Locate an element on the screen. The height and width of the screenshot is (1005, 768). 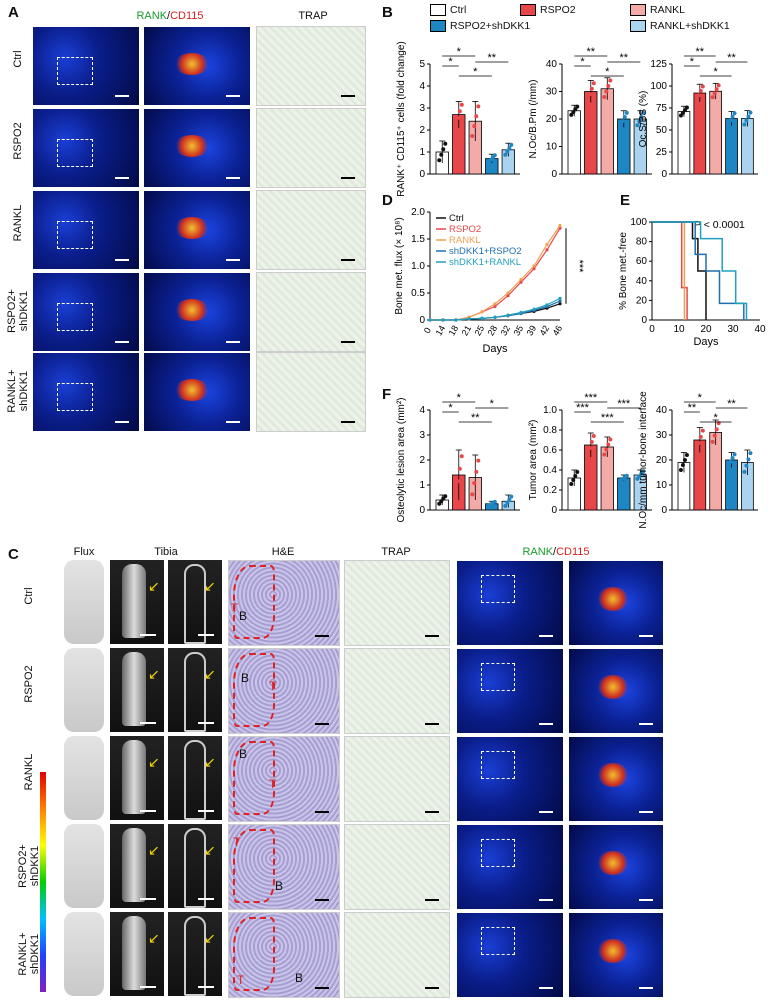
y-tick-label: 100 is located at coordinates (658, 86).